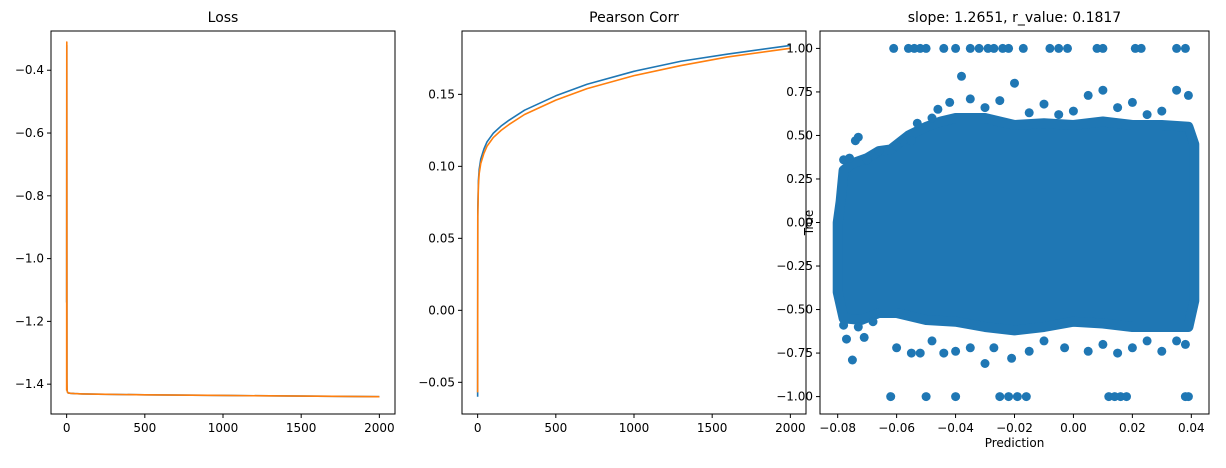  Describe the element at coordinates (799, 135) in the screenshot. I see `y-tick-label: 0.50` at that location.